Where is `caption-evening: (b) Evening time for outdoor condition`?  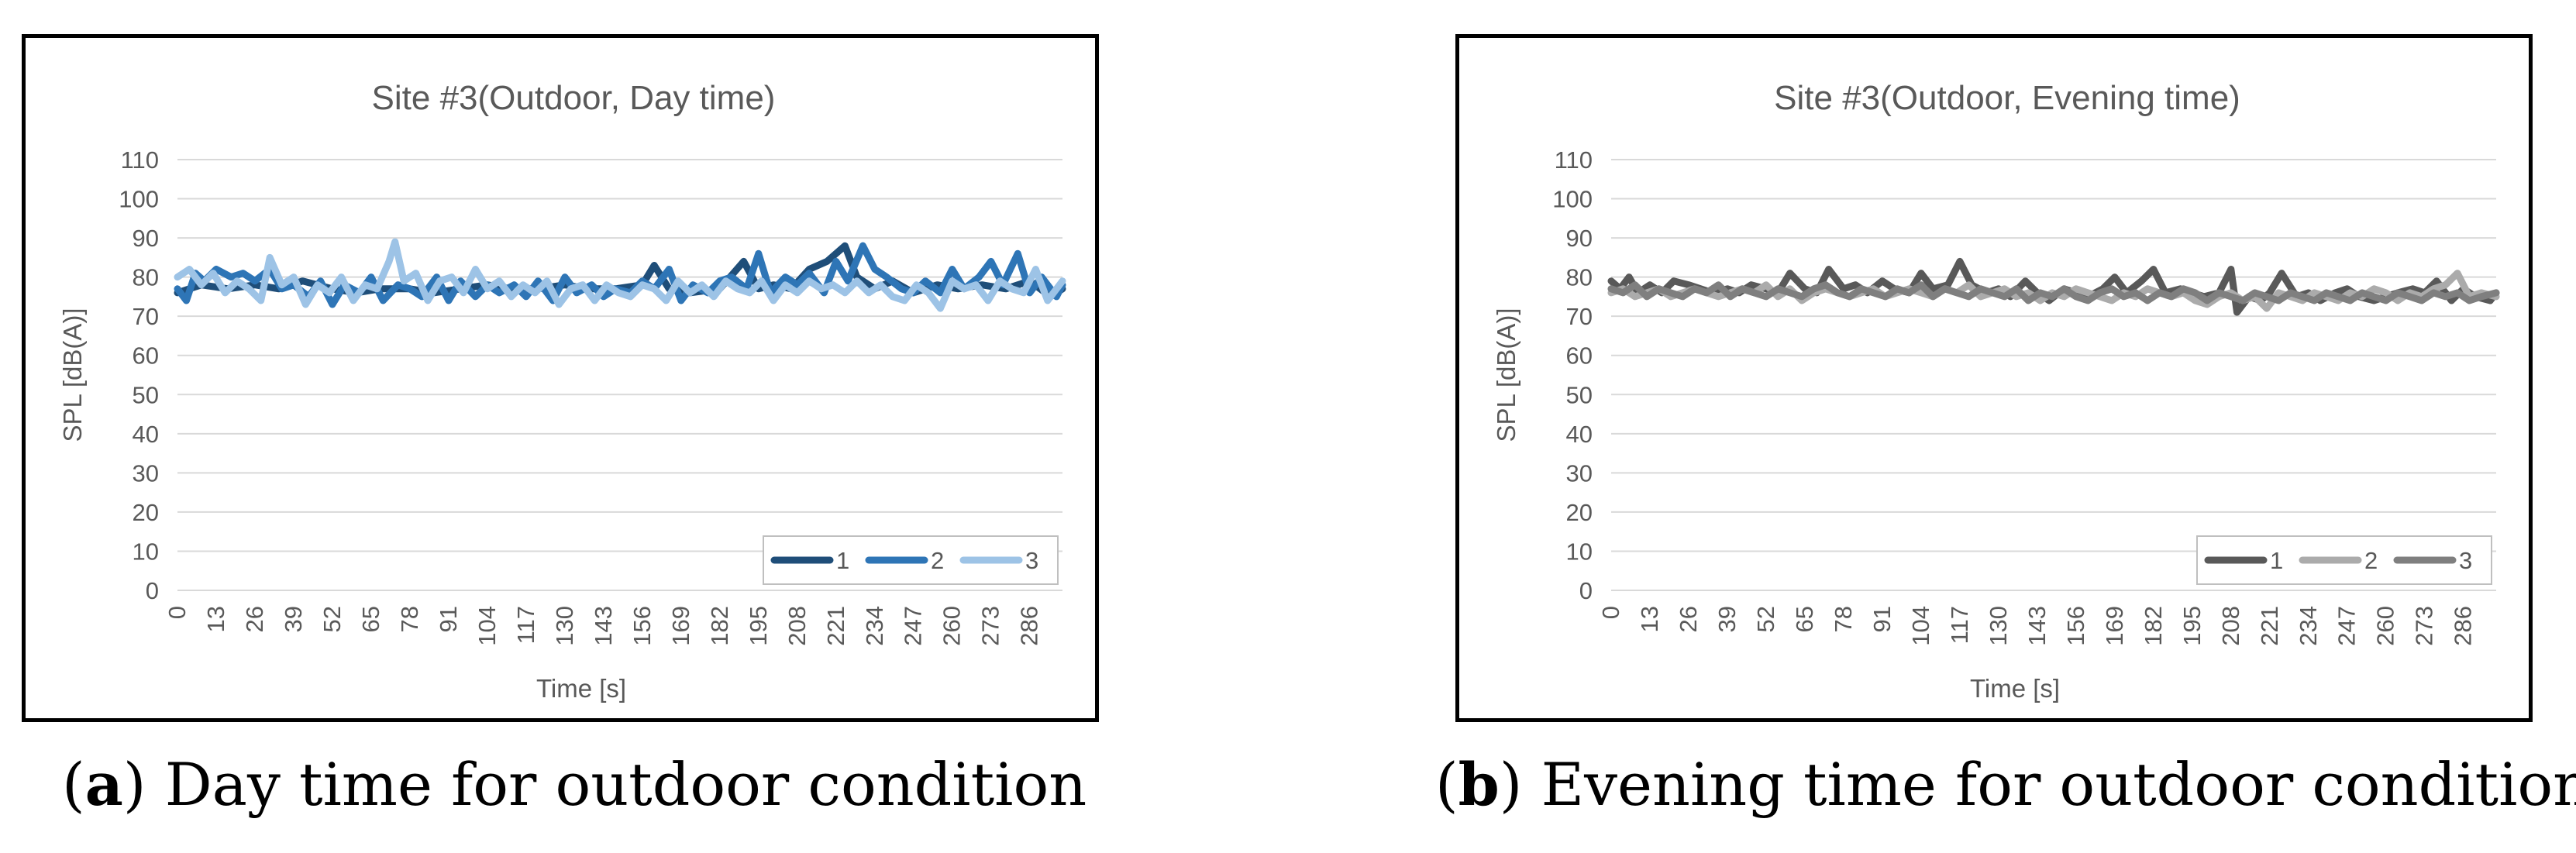
caption-evening: (b) Evening time for outdoor condition is located at coordinates (2005, 784).